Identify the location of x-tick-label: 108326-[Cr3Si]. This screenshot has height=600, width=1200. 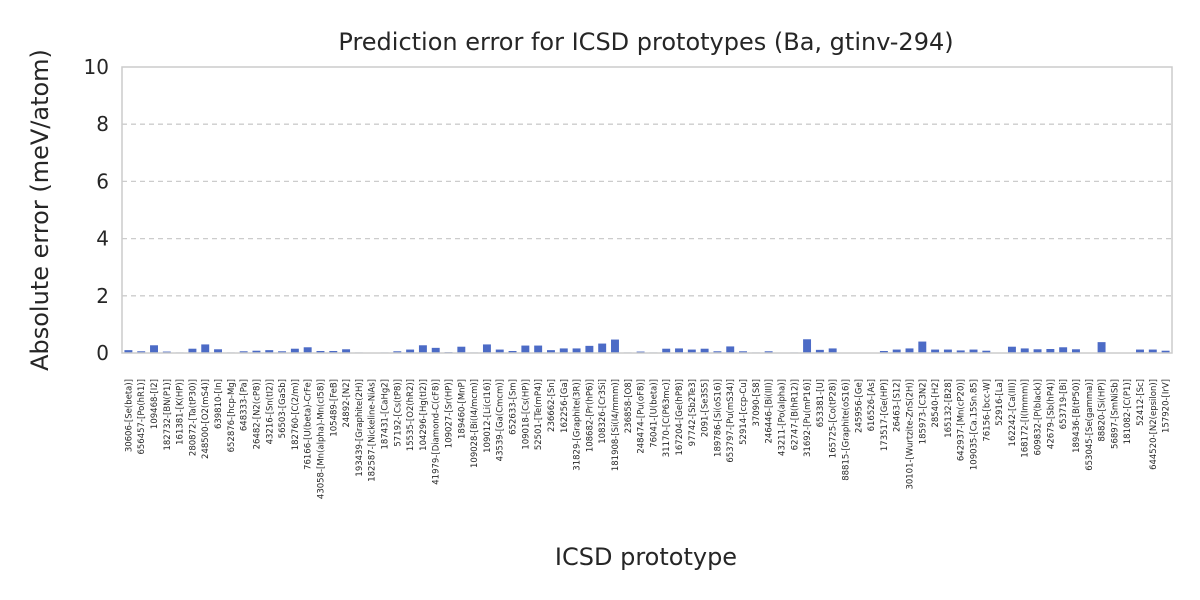
(603, 411).